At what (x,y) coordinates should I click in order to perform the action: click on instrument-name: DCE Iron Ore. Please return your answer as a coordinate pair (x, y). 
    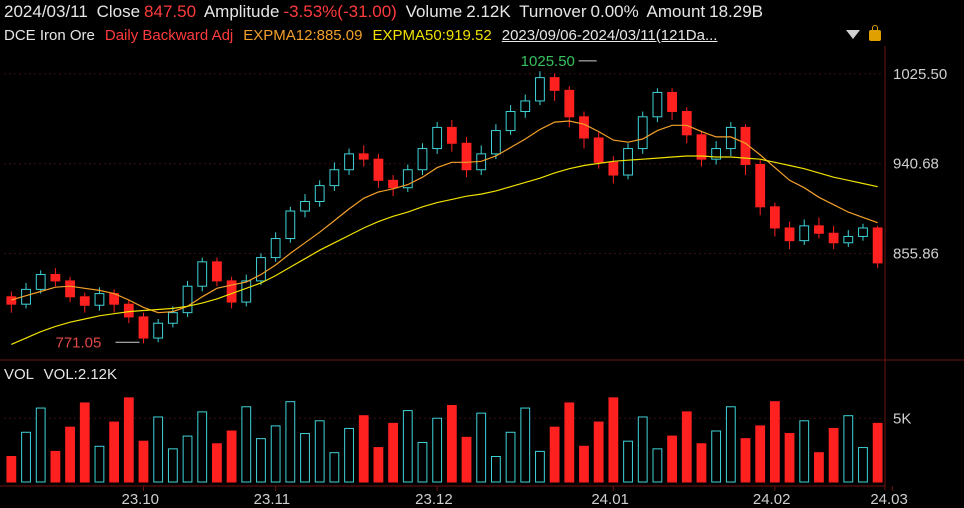
    Looking at the image, I should click on (49, 35).